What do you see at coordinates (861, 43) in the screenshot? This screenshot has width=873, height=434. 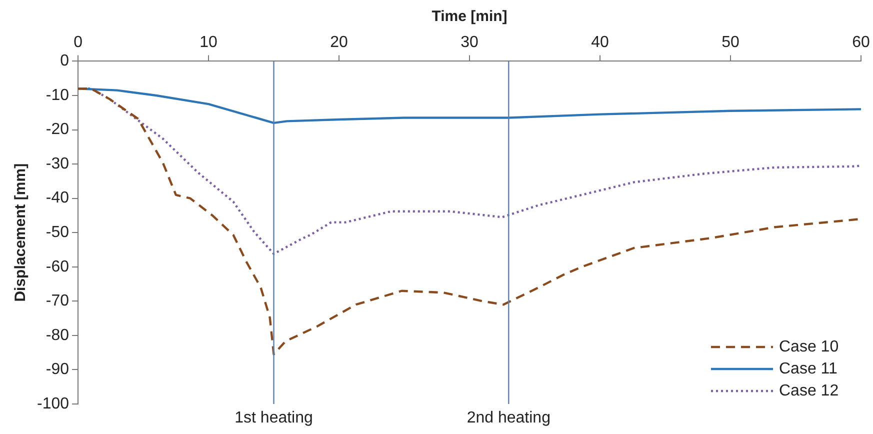 I see `x-tick-label: 60` at bounding box center [861, 43].